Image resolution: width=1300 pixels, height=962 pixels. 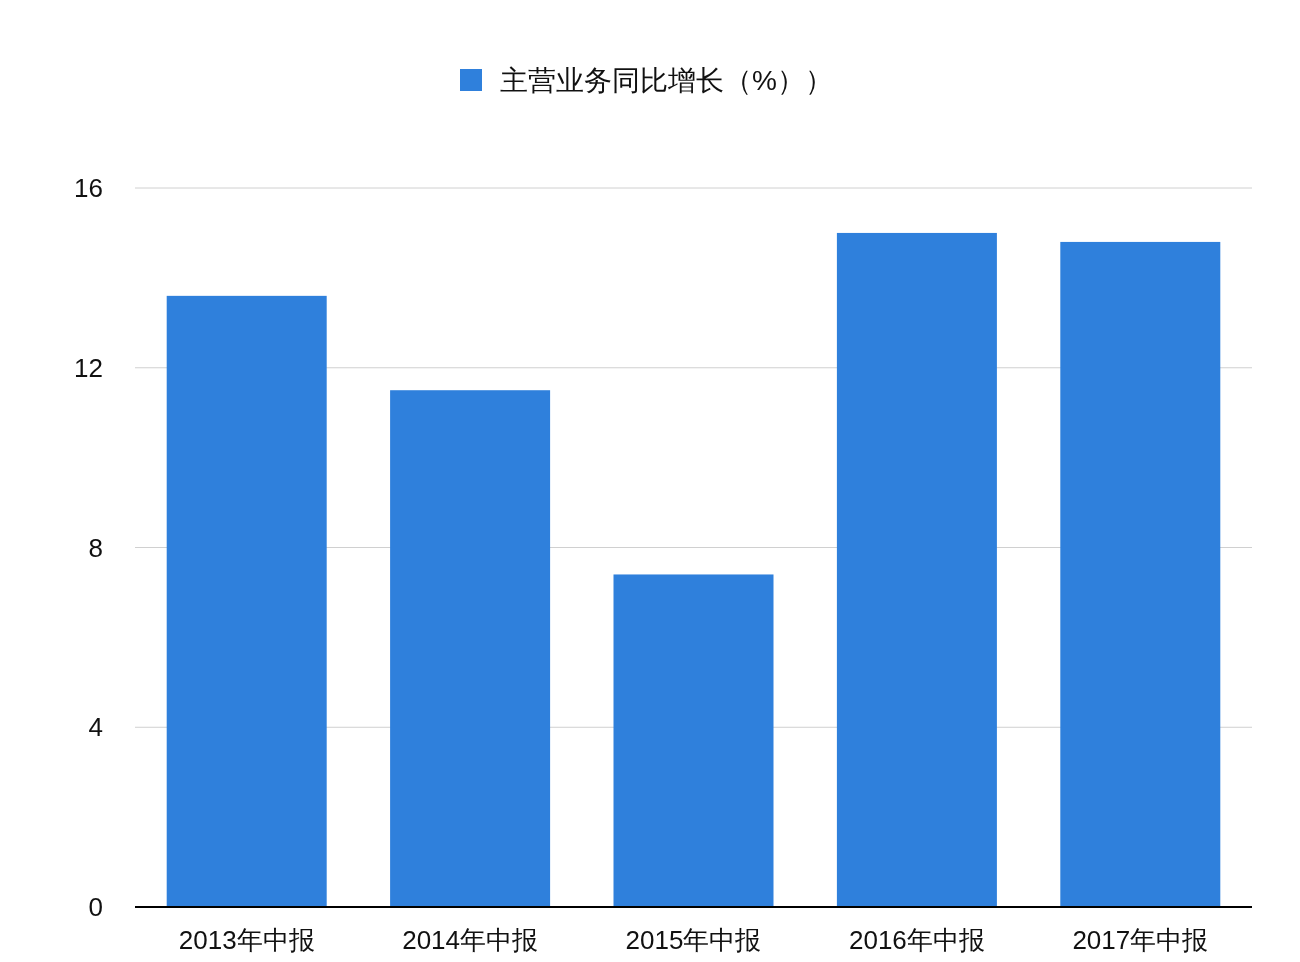 I want to click on x-tick-label: 2015年中报, so click(x=693, y=940).